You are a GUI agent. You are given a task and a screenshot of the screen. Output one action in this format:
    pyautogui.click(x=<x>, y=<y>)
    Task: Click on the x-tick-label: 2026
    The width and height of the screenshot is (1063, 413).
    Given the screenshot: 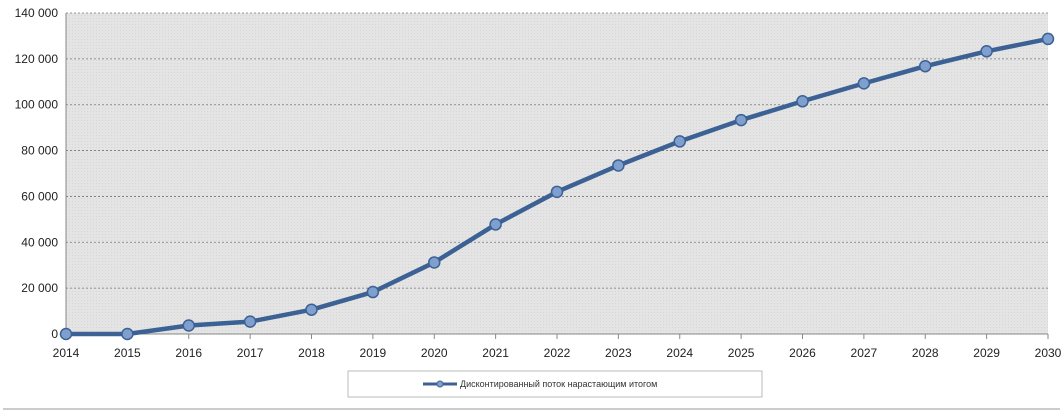 What is the action you would take?
    pyautogui.click(x=802, y=353)
    